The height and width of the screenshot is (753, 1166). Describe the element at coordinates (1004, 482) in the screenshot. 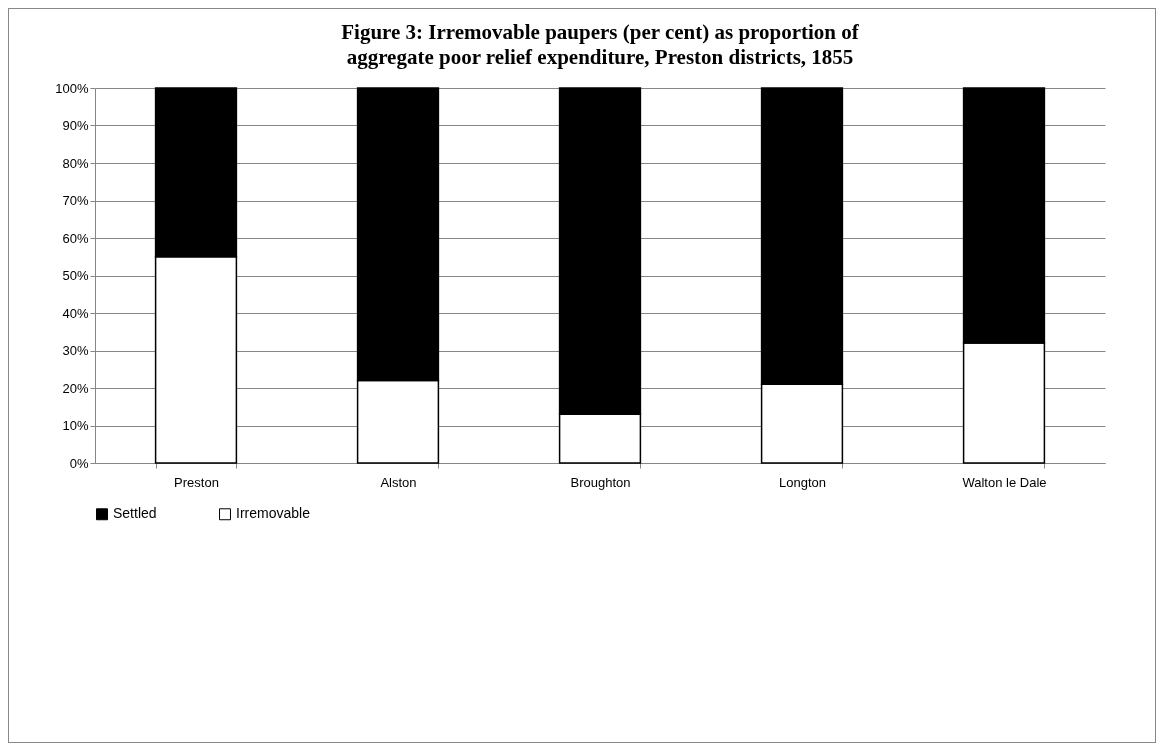

I see `x-tick-label: Walton le Dale` at that location.